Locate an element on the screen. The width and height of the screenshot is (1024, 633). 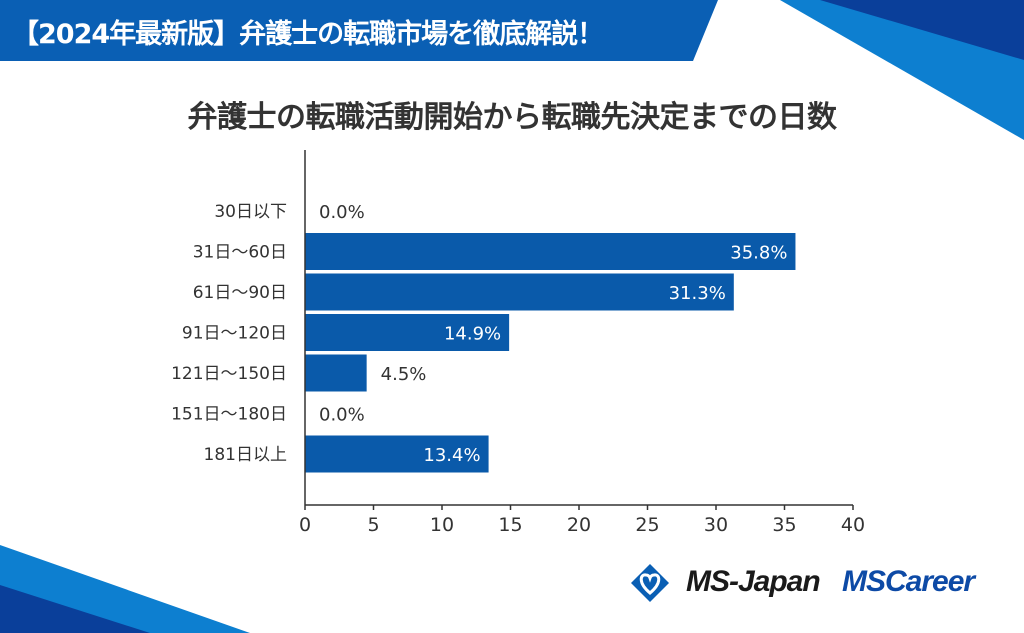
ms-japan-logo: MS-Japan is located at coordinates (726, 583).